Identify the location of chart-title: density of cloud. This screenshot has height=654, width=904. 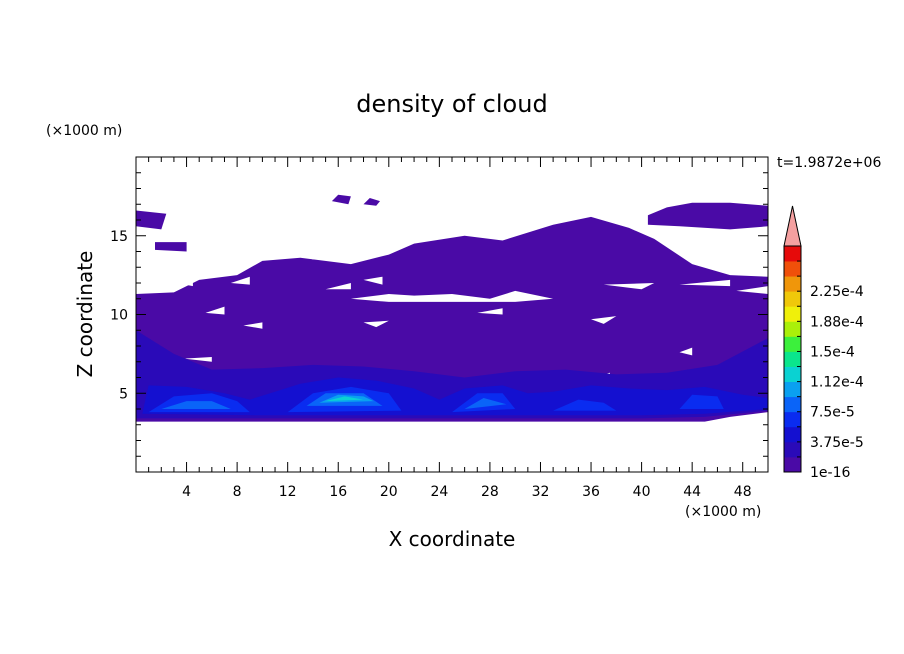
(451, 104).